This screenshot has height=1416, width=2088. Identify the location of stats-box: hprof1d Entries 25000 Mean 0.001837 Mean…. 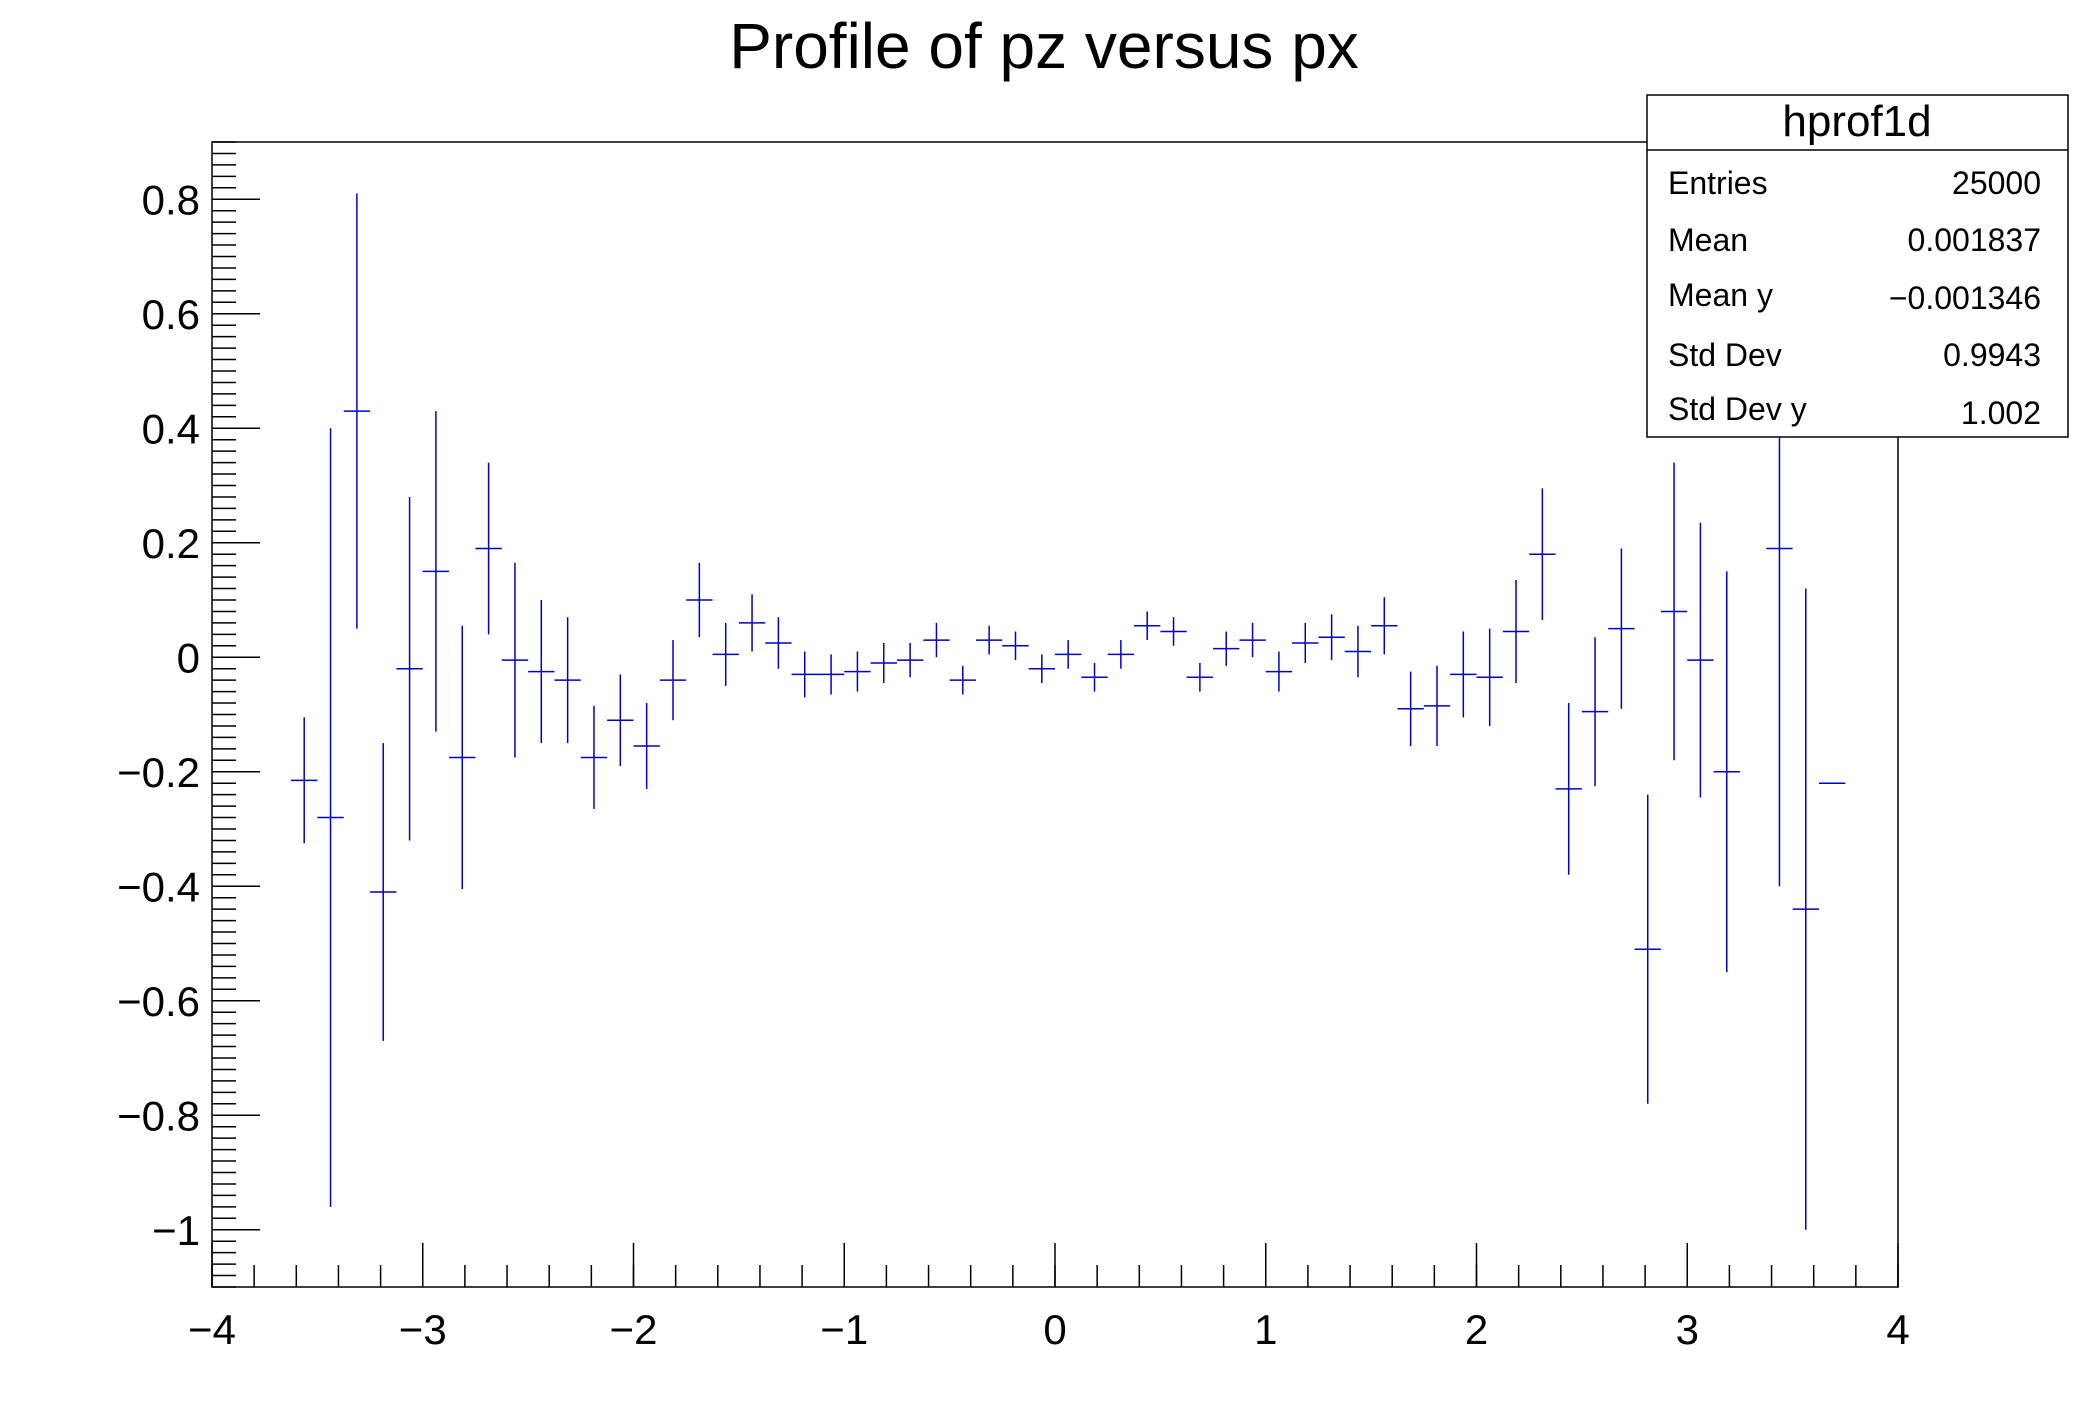
(1857, 266).